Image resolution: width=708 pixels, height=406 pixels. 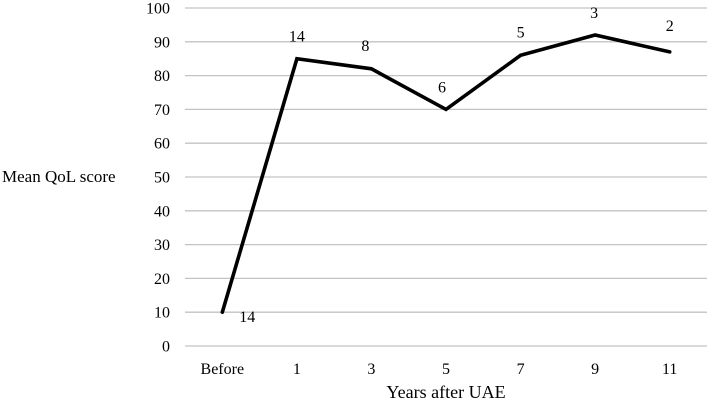 I want to click on x-tick-label: 9, so click(x=595, y=369).